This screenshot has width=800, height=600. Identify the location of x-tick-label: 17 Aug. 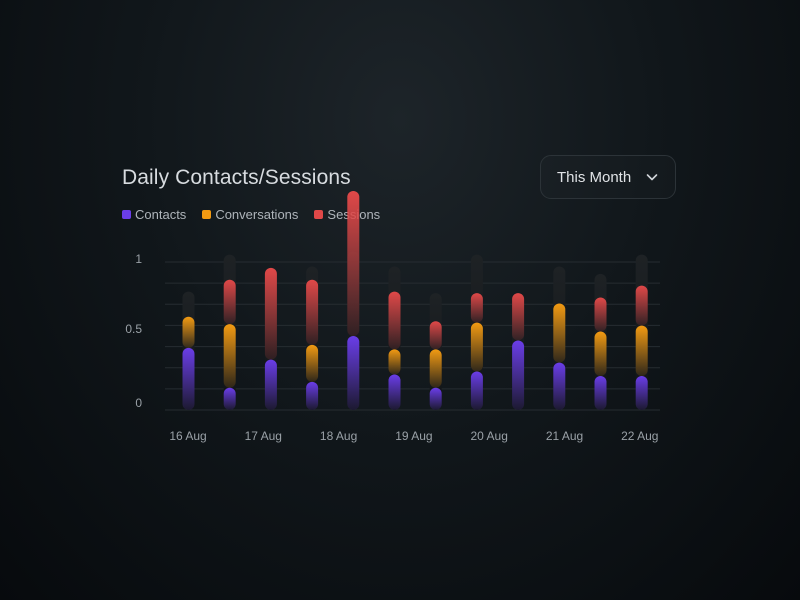
(263, 436).